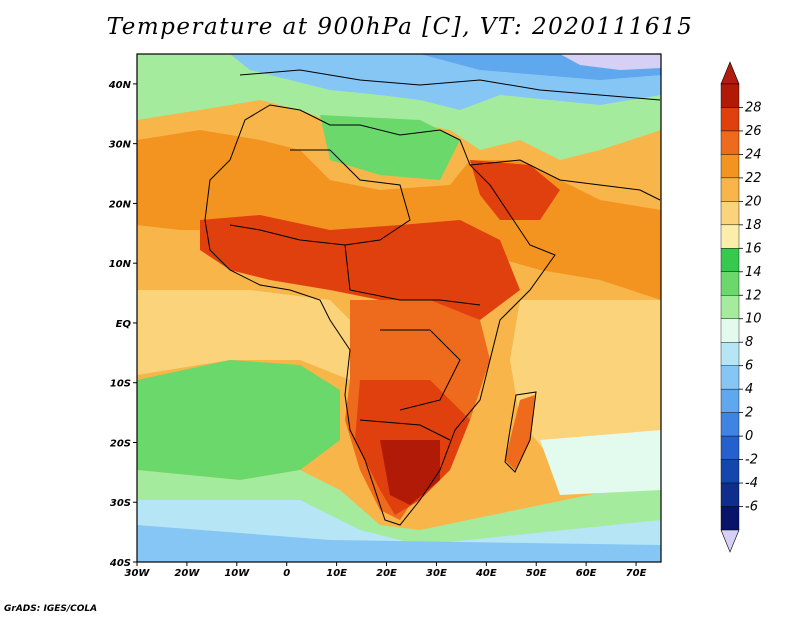  I want to click on y-axis-ticks: 40N 30N 20N 10N EQ 10S 20S 30S 40S, so click(122, 324).